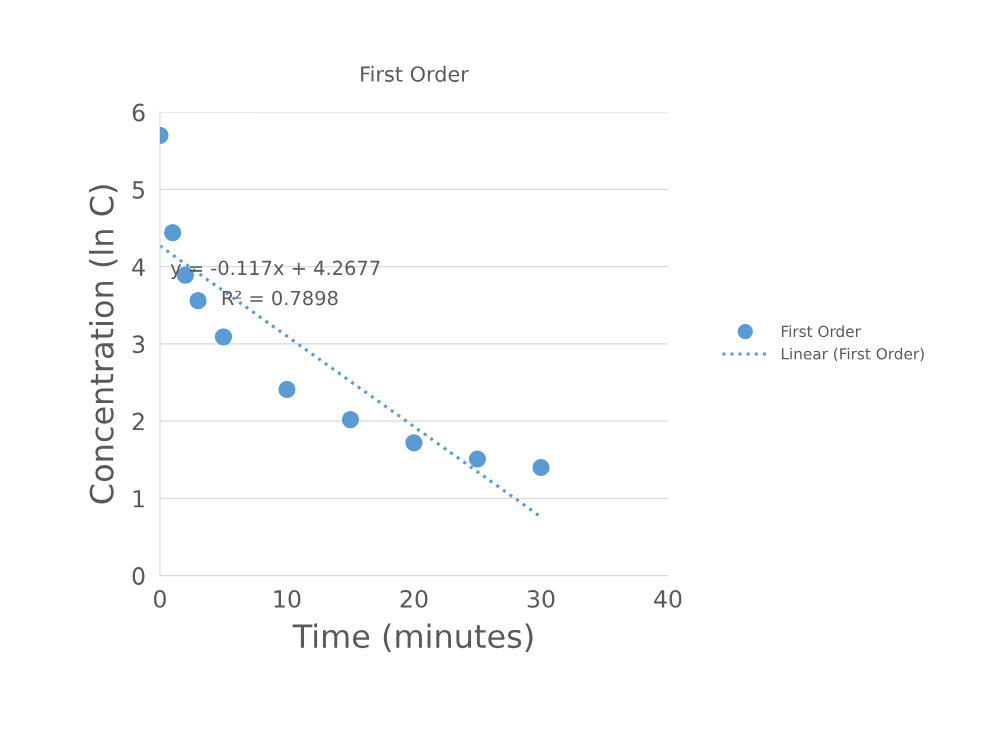 This screenshot has height=738, width=1006. What do you see at coordinates (138, 190) in the screenshot?
I see `y-tick-label: 5` at bounding box center [138, 190].